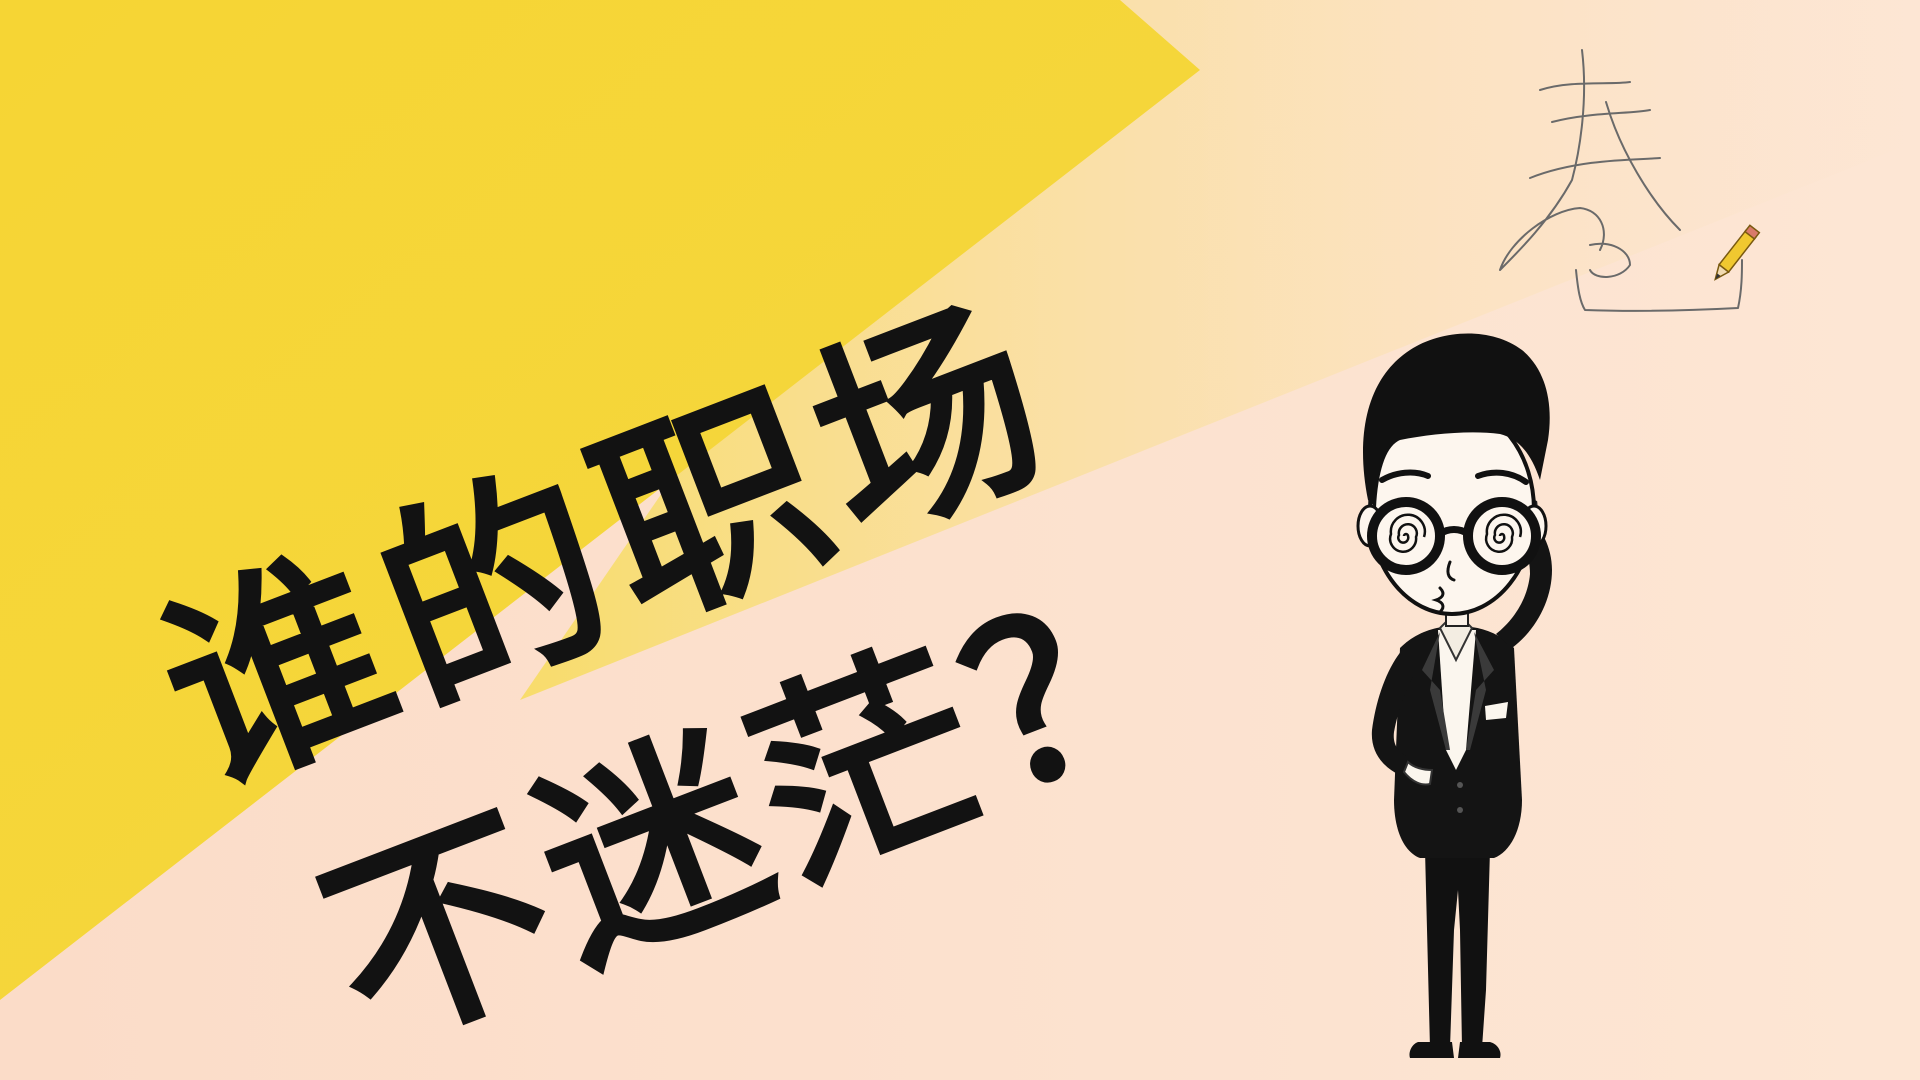 This screenshot has height=1080, width=1920. I want to click on signature, so click(1630, 180).